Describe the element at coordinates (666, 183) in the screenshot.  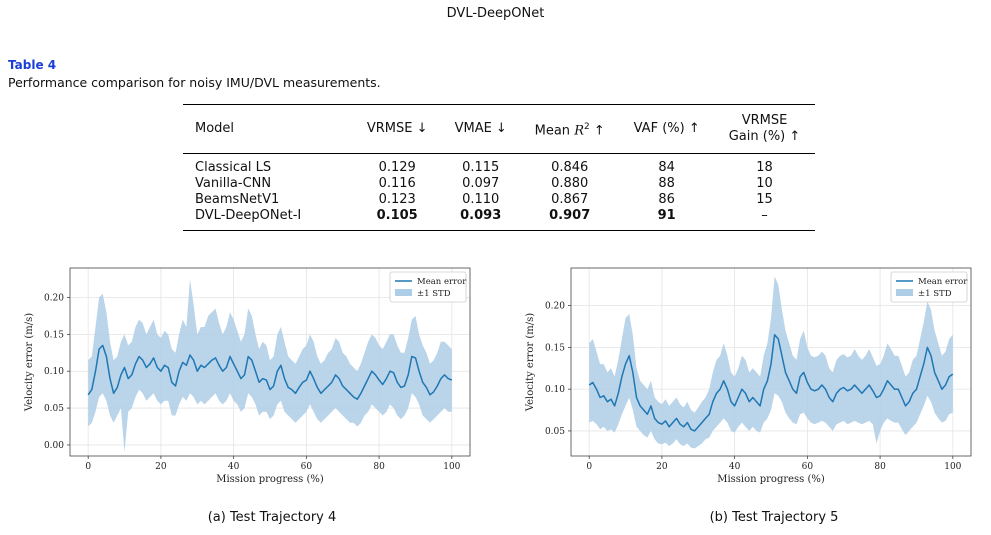
I see `cell-vaf: 88` at that location.